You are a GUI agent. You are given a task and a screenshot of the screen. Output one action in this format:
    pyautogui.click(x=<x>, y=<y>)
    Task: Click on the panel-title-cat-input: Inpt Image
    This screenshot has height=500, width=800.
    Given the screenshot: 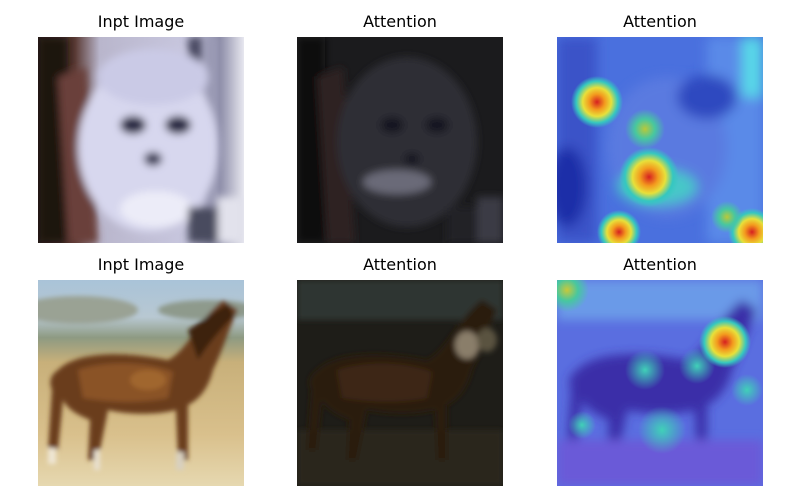 What is the action you would take?
    pyautogui.click(x=141, y=21)
    